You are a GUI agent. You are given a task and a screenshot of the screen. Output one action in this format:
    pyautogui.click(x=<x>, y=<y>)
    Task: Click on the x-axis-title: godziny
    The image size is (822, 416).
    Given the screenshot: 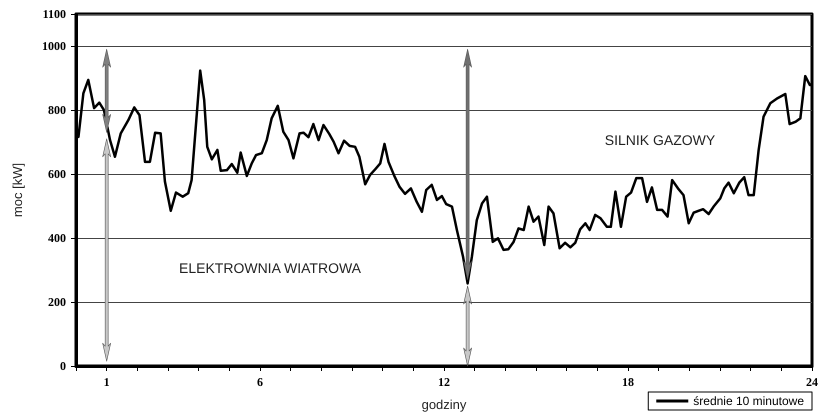 What is the action you would take?
    pyautogui.click(x=444, y=404)
    